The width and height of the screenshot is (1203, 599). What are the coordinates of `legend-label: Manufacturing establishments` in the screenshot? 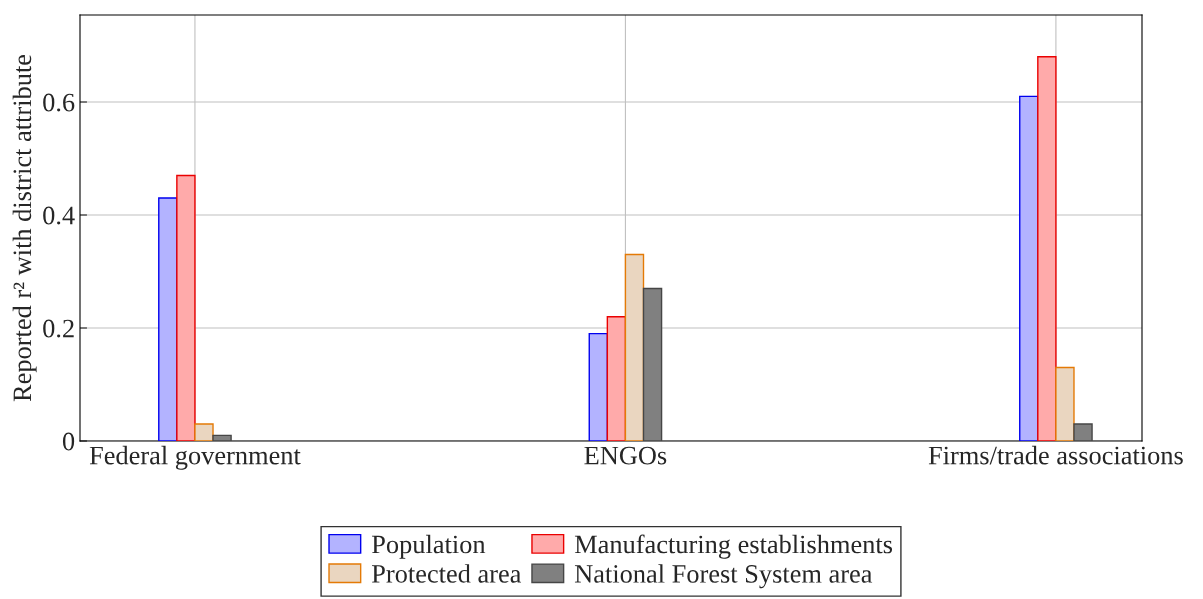 It's located at (733, 546).